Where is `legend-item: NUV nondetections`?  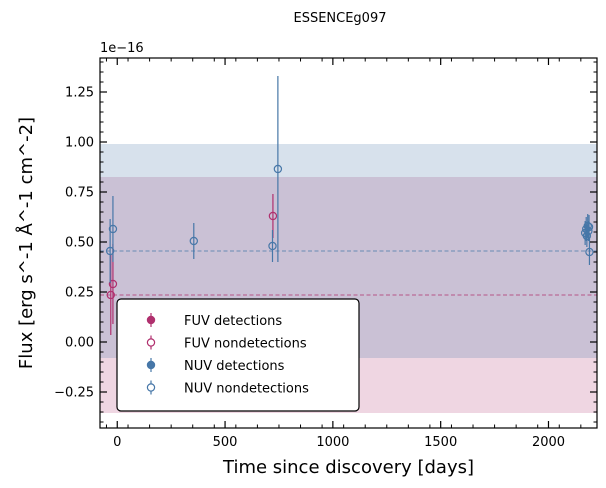
legend-item: NUV nondetections is located at coordinates (227, 388).